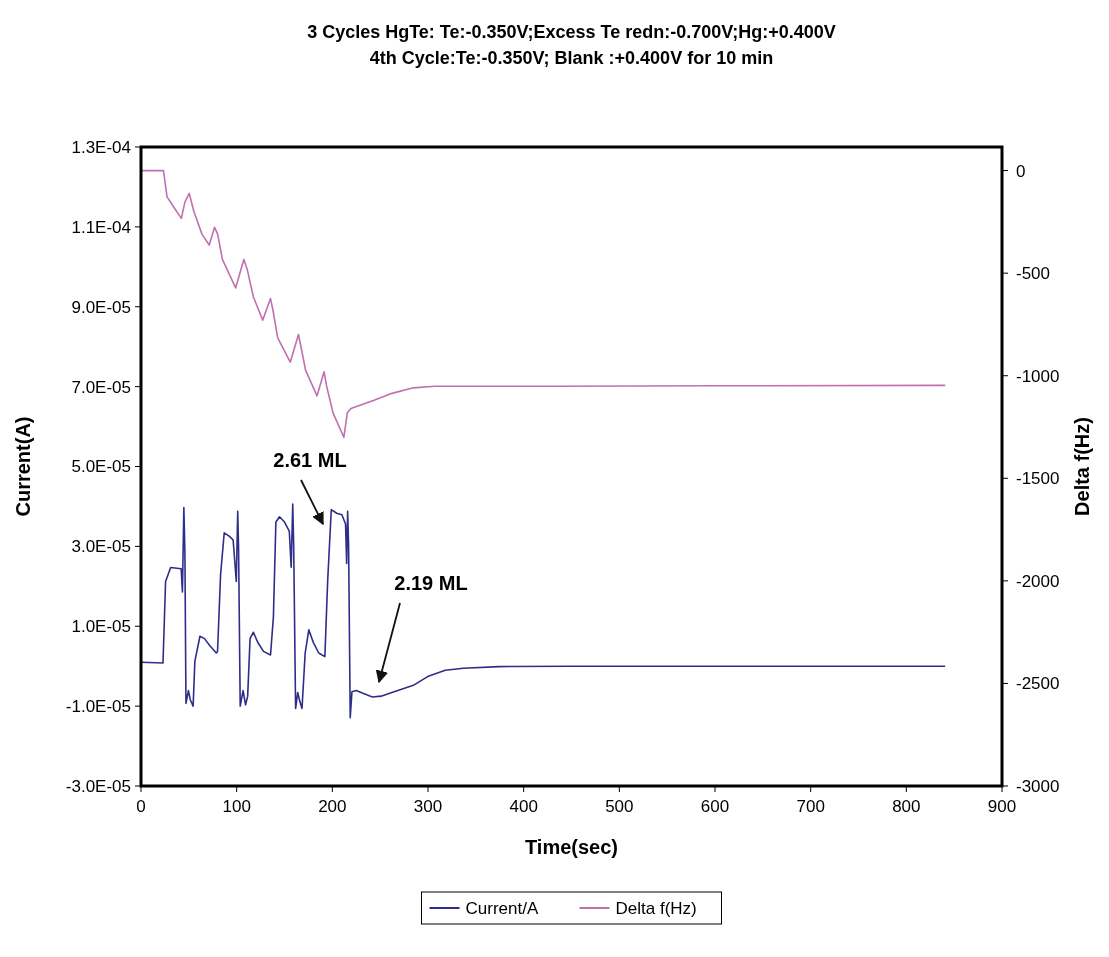  I want to click on y-tick-label: 9.0E-05, so click(101, 307).